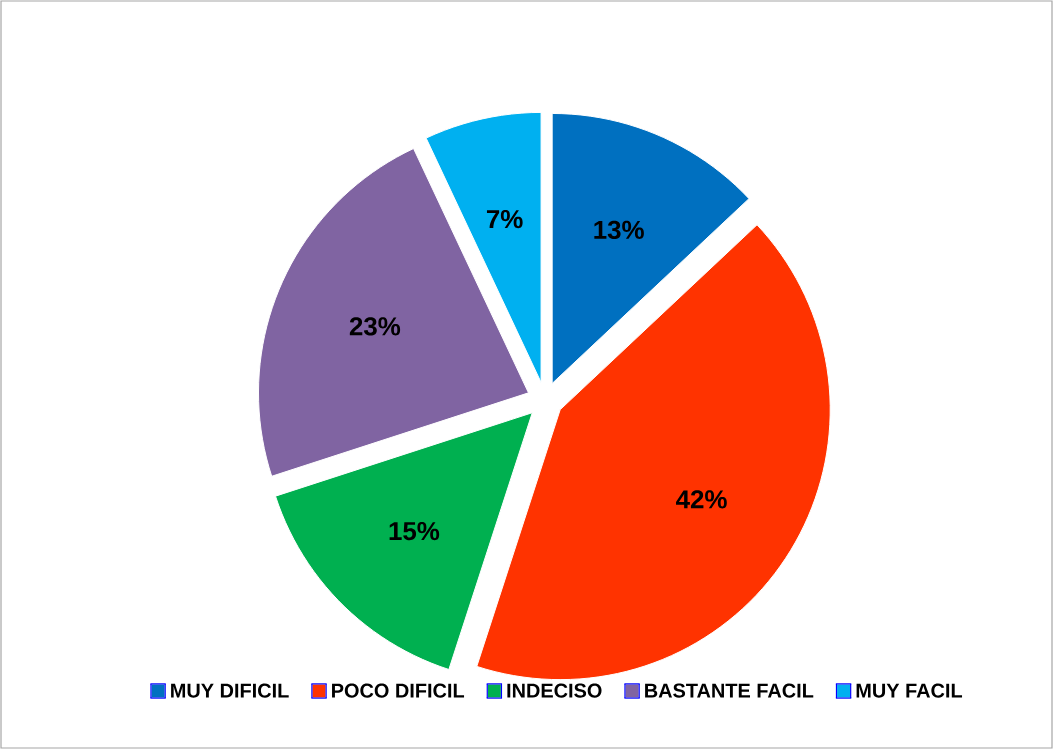  I want to click on legend-label: INDECISO, so click(554, 690).